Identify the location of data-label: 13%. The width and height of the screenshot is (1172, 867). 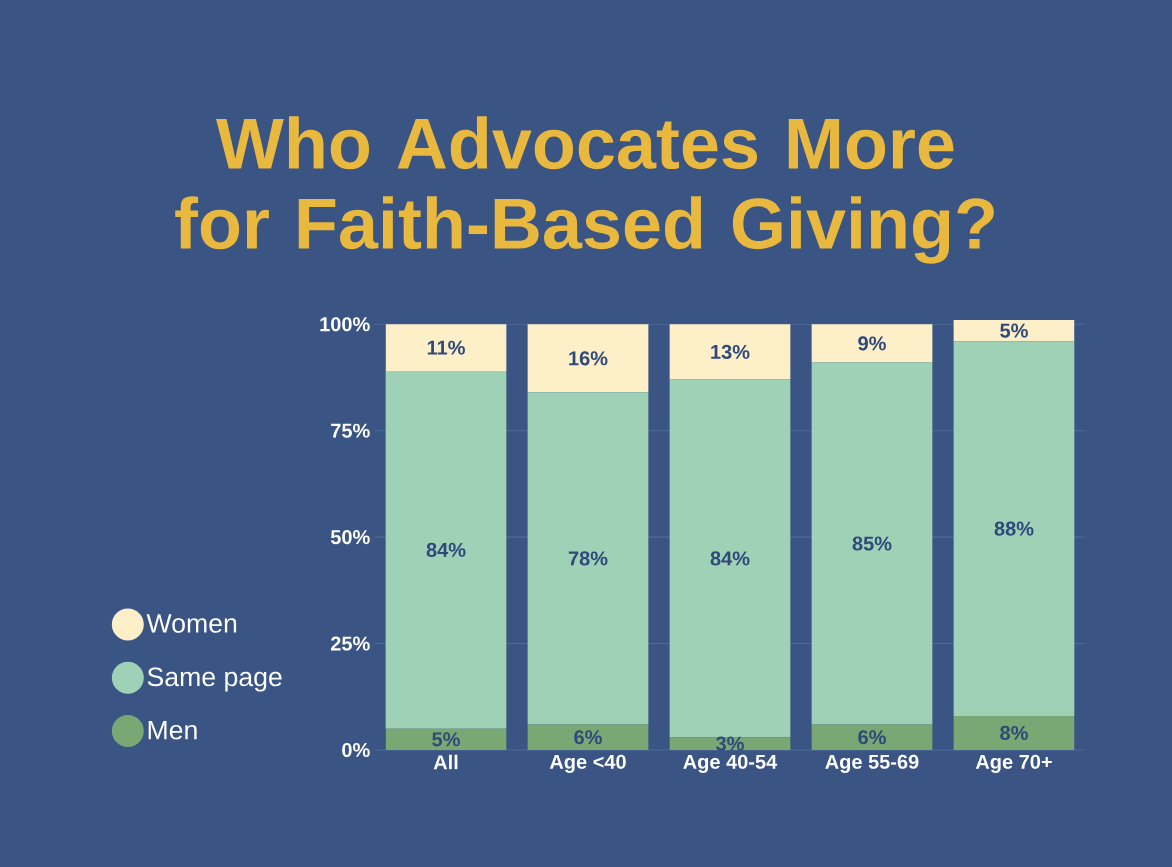
(730, 352).